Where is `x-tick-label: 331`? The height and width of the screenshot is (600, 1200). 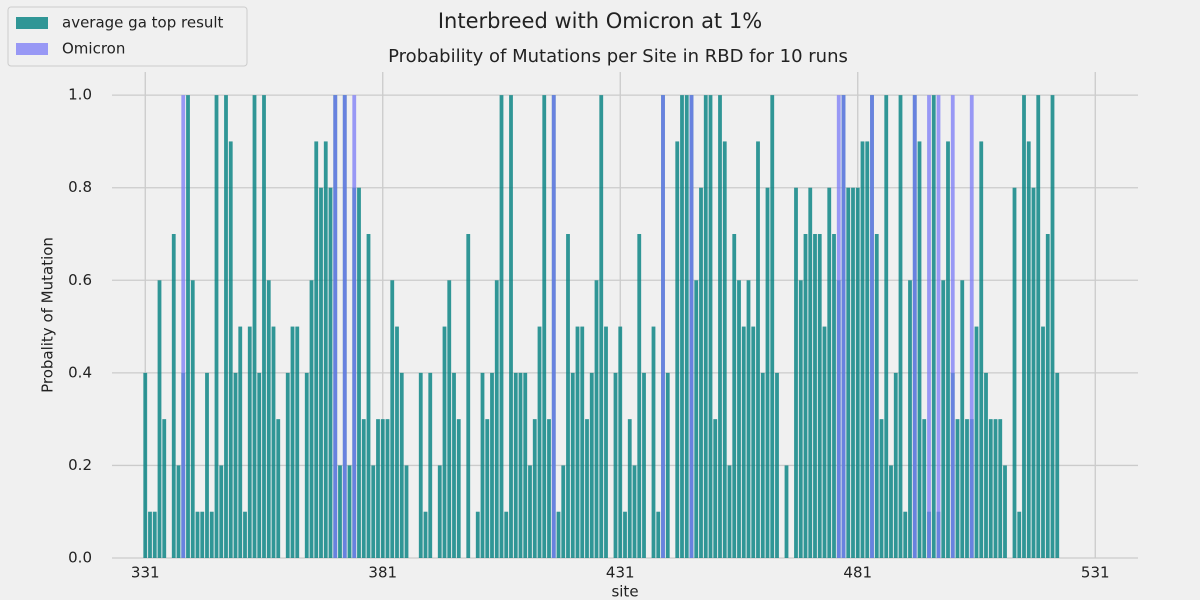
x-tick-label: 331 is located at coordinates (145, 573).